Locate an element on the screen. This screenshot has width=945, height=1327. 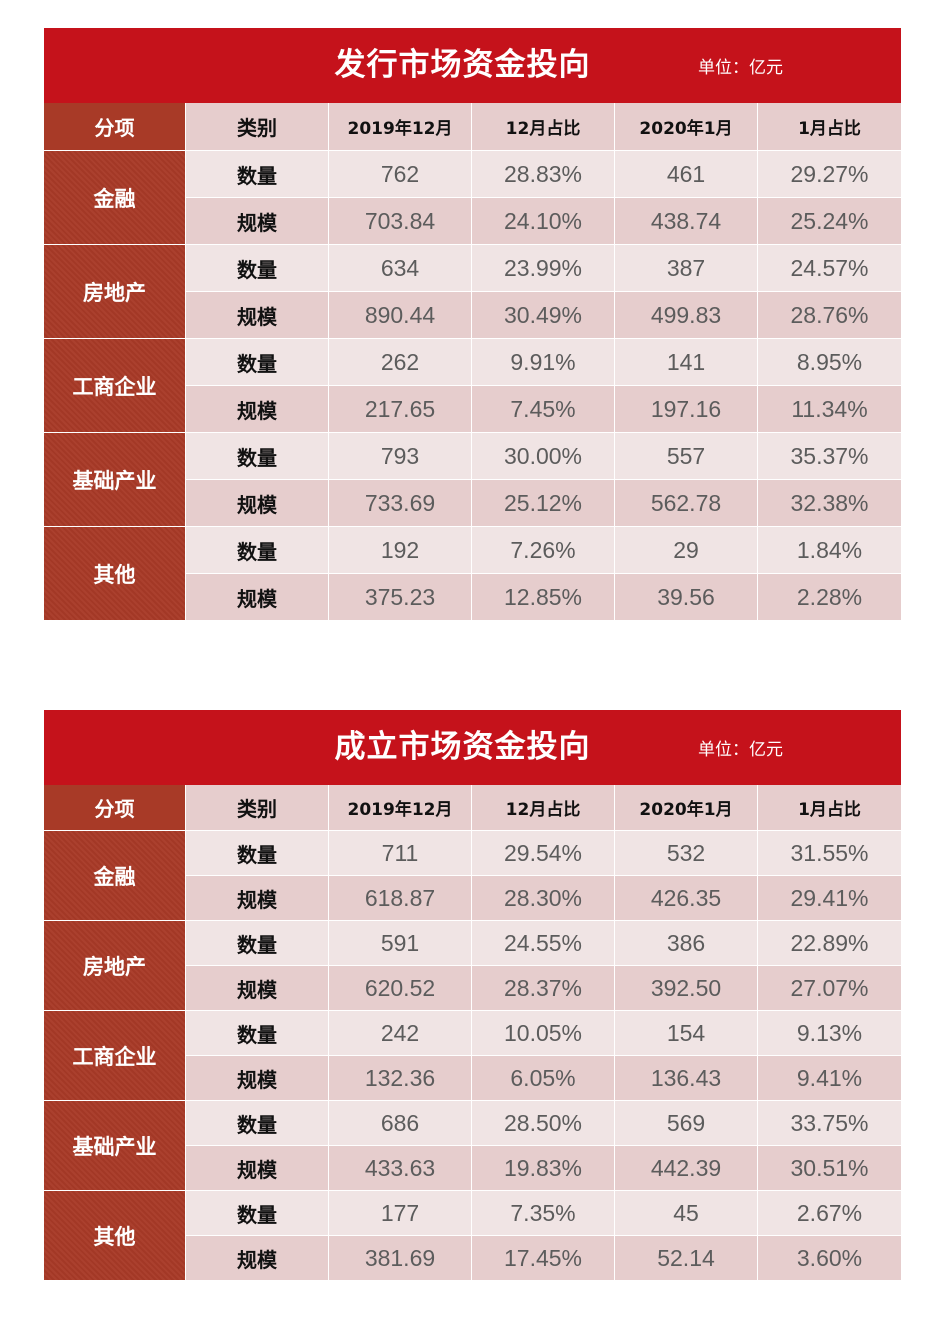
value-cell: 7.35% is located at coordinates (543, 1213).